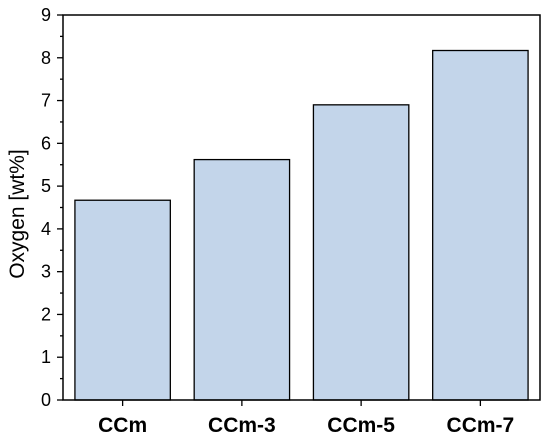 The width and height of the screenshot is (550, 441). Describe the element at coordinates (46, 229) in the screenshot. I see `y-tick-label: 4` at that location.